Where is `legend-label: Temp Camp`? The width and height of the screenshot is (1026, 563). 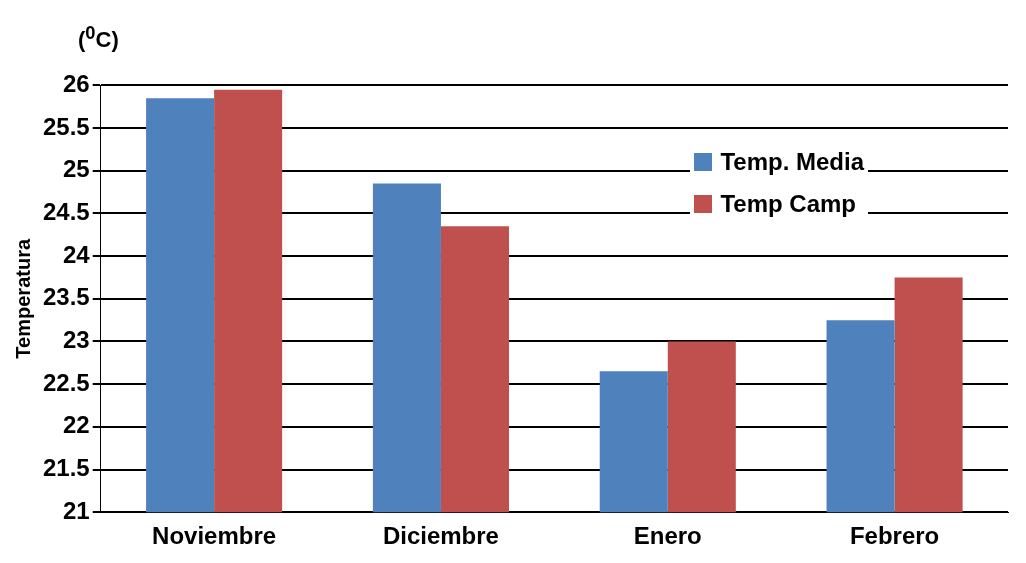 legend-label: Temp Camp is located at coordinates (788, 204).